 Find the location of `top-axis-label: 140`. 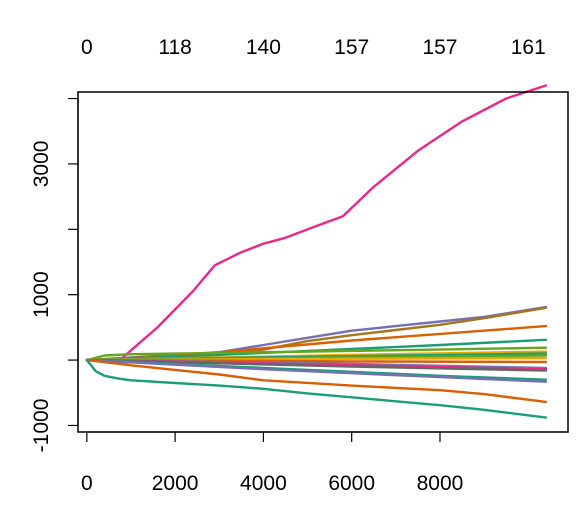

top-axis-label: 140 is located at coordinates (263, 47).